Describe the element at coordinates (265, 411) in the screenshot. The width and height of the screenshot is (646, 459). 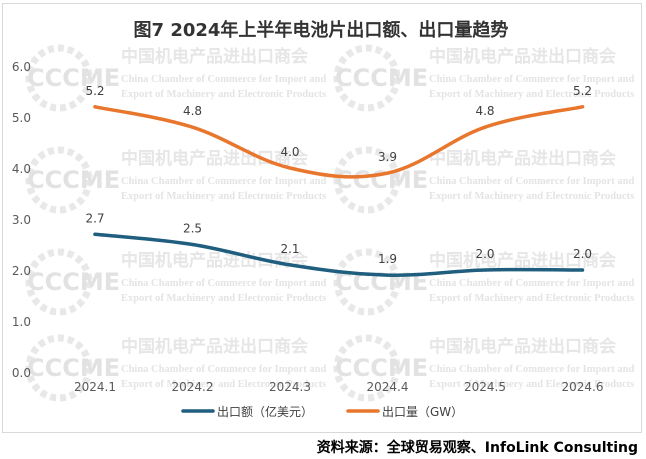
I see `legend-label: 出口额（亿美元）` at that location.